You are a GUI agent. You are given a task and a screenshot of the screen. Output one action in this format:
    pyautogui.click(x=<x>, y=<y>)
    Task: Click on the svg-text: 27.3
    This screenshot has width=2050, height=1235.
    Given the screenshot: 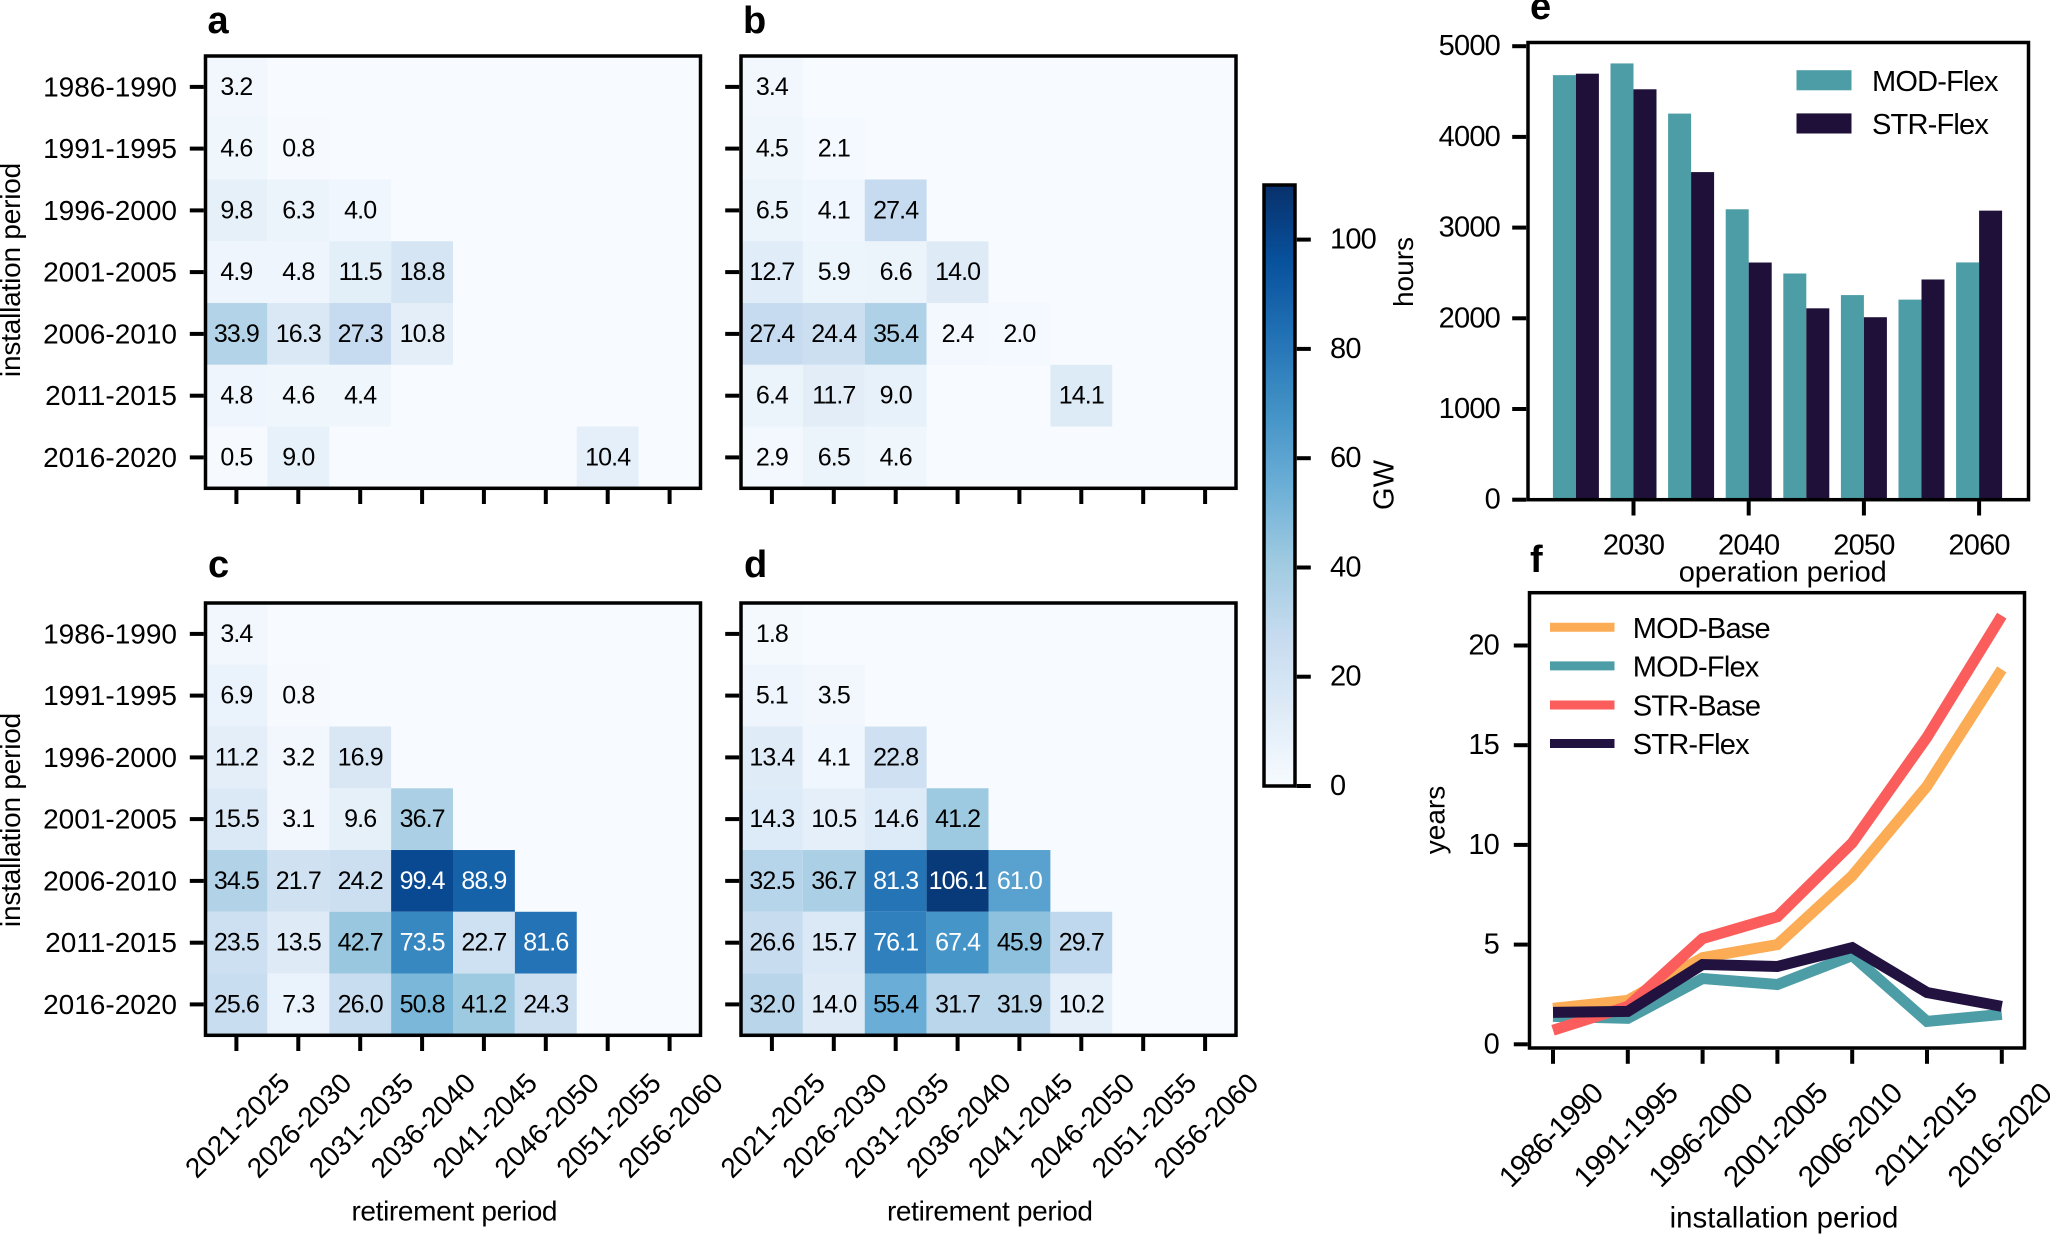 What is the action you would take?
    pyautogui.click(x=360, y=334)
    